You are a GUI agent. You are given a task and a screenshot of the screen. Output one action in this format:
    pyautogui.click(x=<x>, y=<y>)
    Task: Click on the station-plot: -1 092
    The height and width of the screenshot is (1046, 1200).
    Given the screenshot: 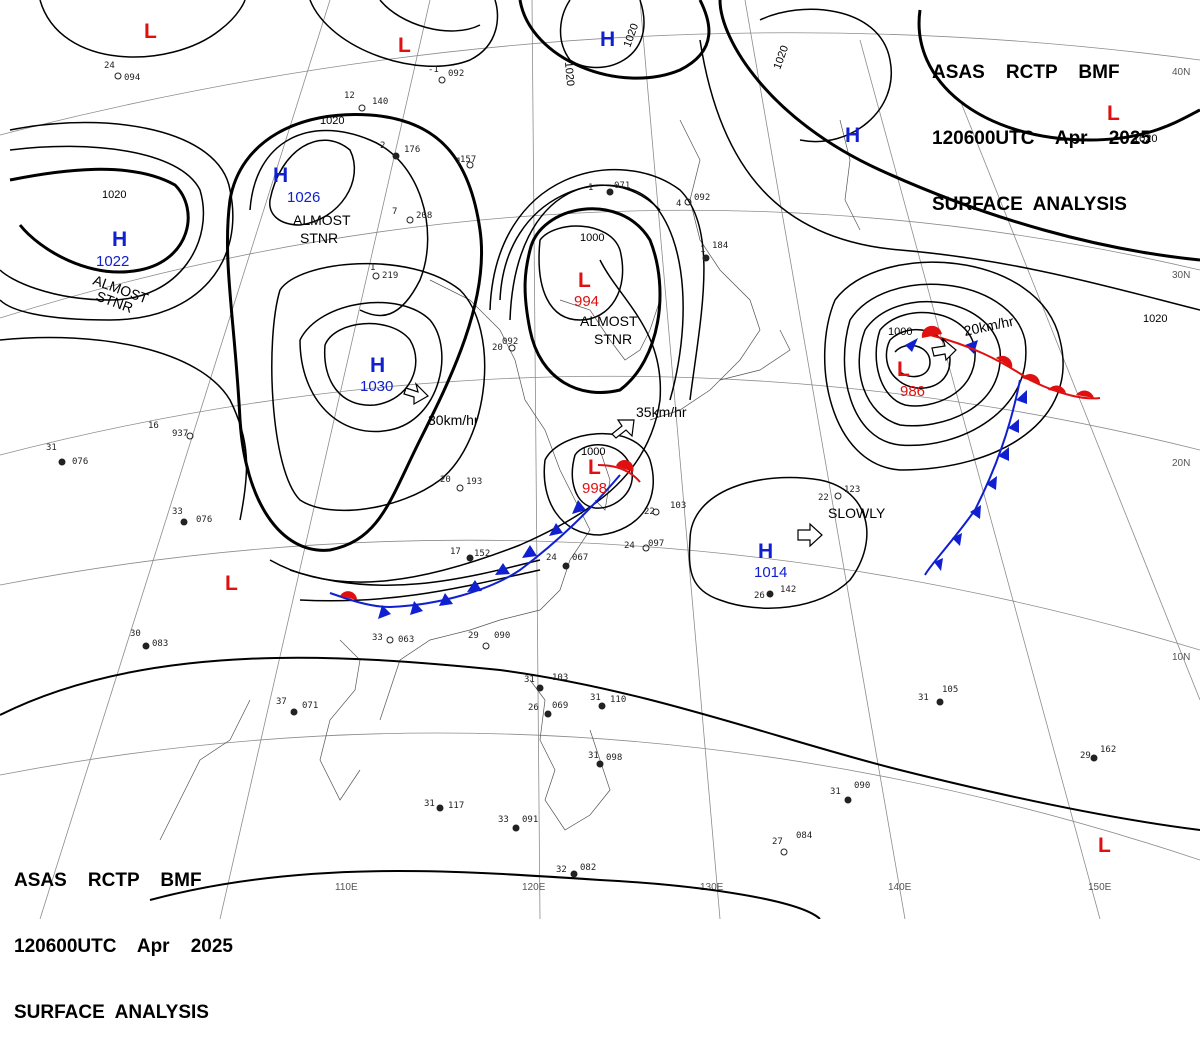 What is the action you would take?
    pyautogui.click(x=446, y=74)
    